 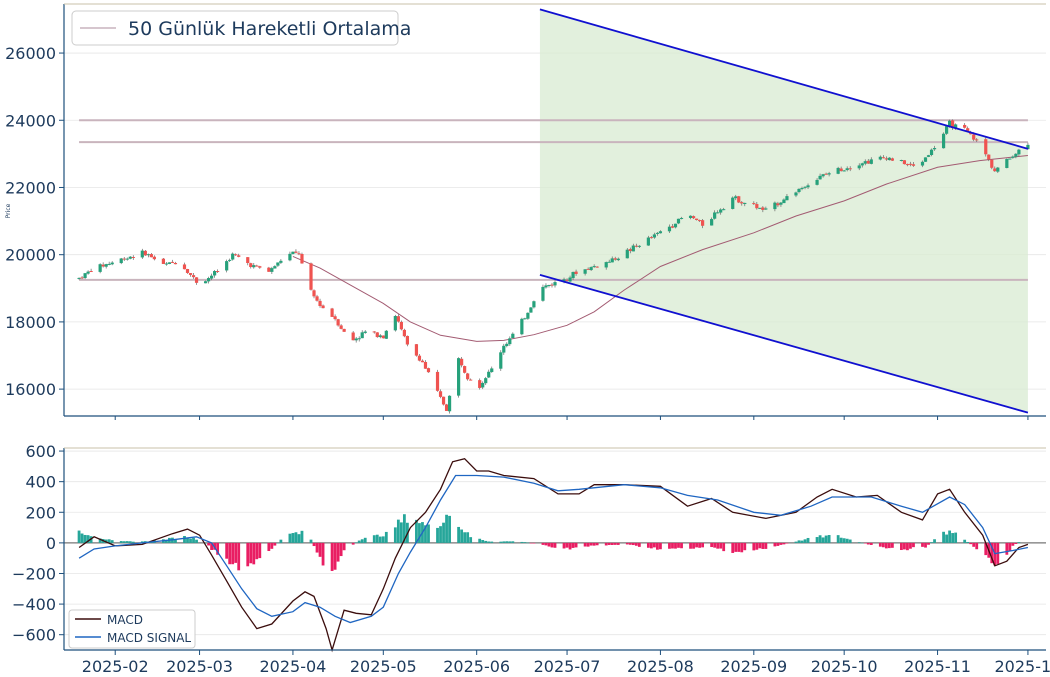 I want to click on legend-label-ma50: 50 Günlük Hareketli Ortalama, so click(x=269, y=29).